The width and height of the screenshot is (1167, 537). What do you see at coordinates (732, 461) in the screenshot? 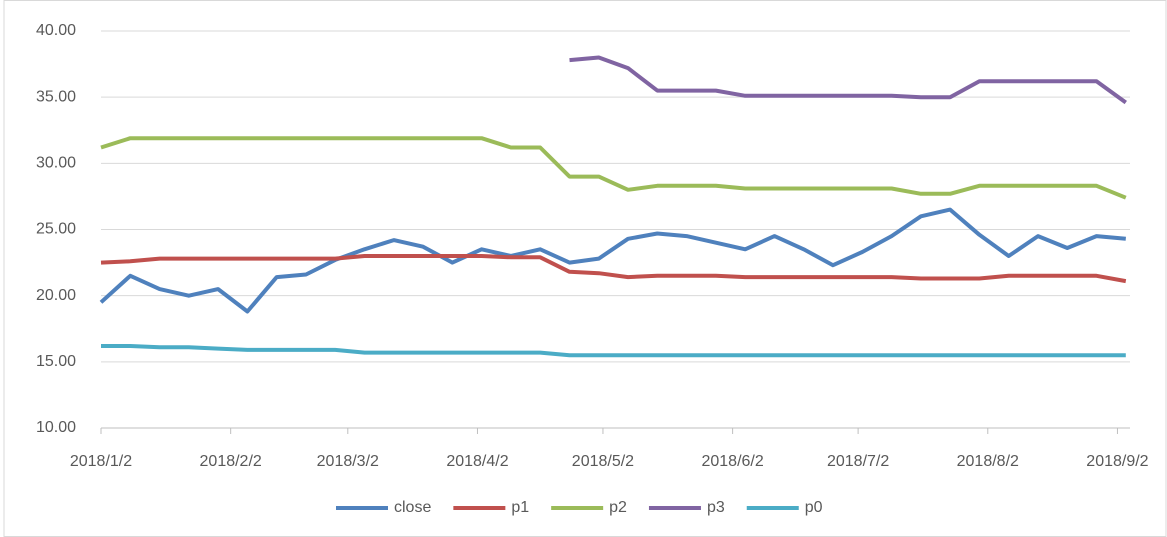
I see `x-tick-label: 2018/6/2` at bounding box center [732, 461].